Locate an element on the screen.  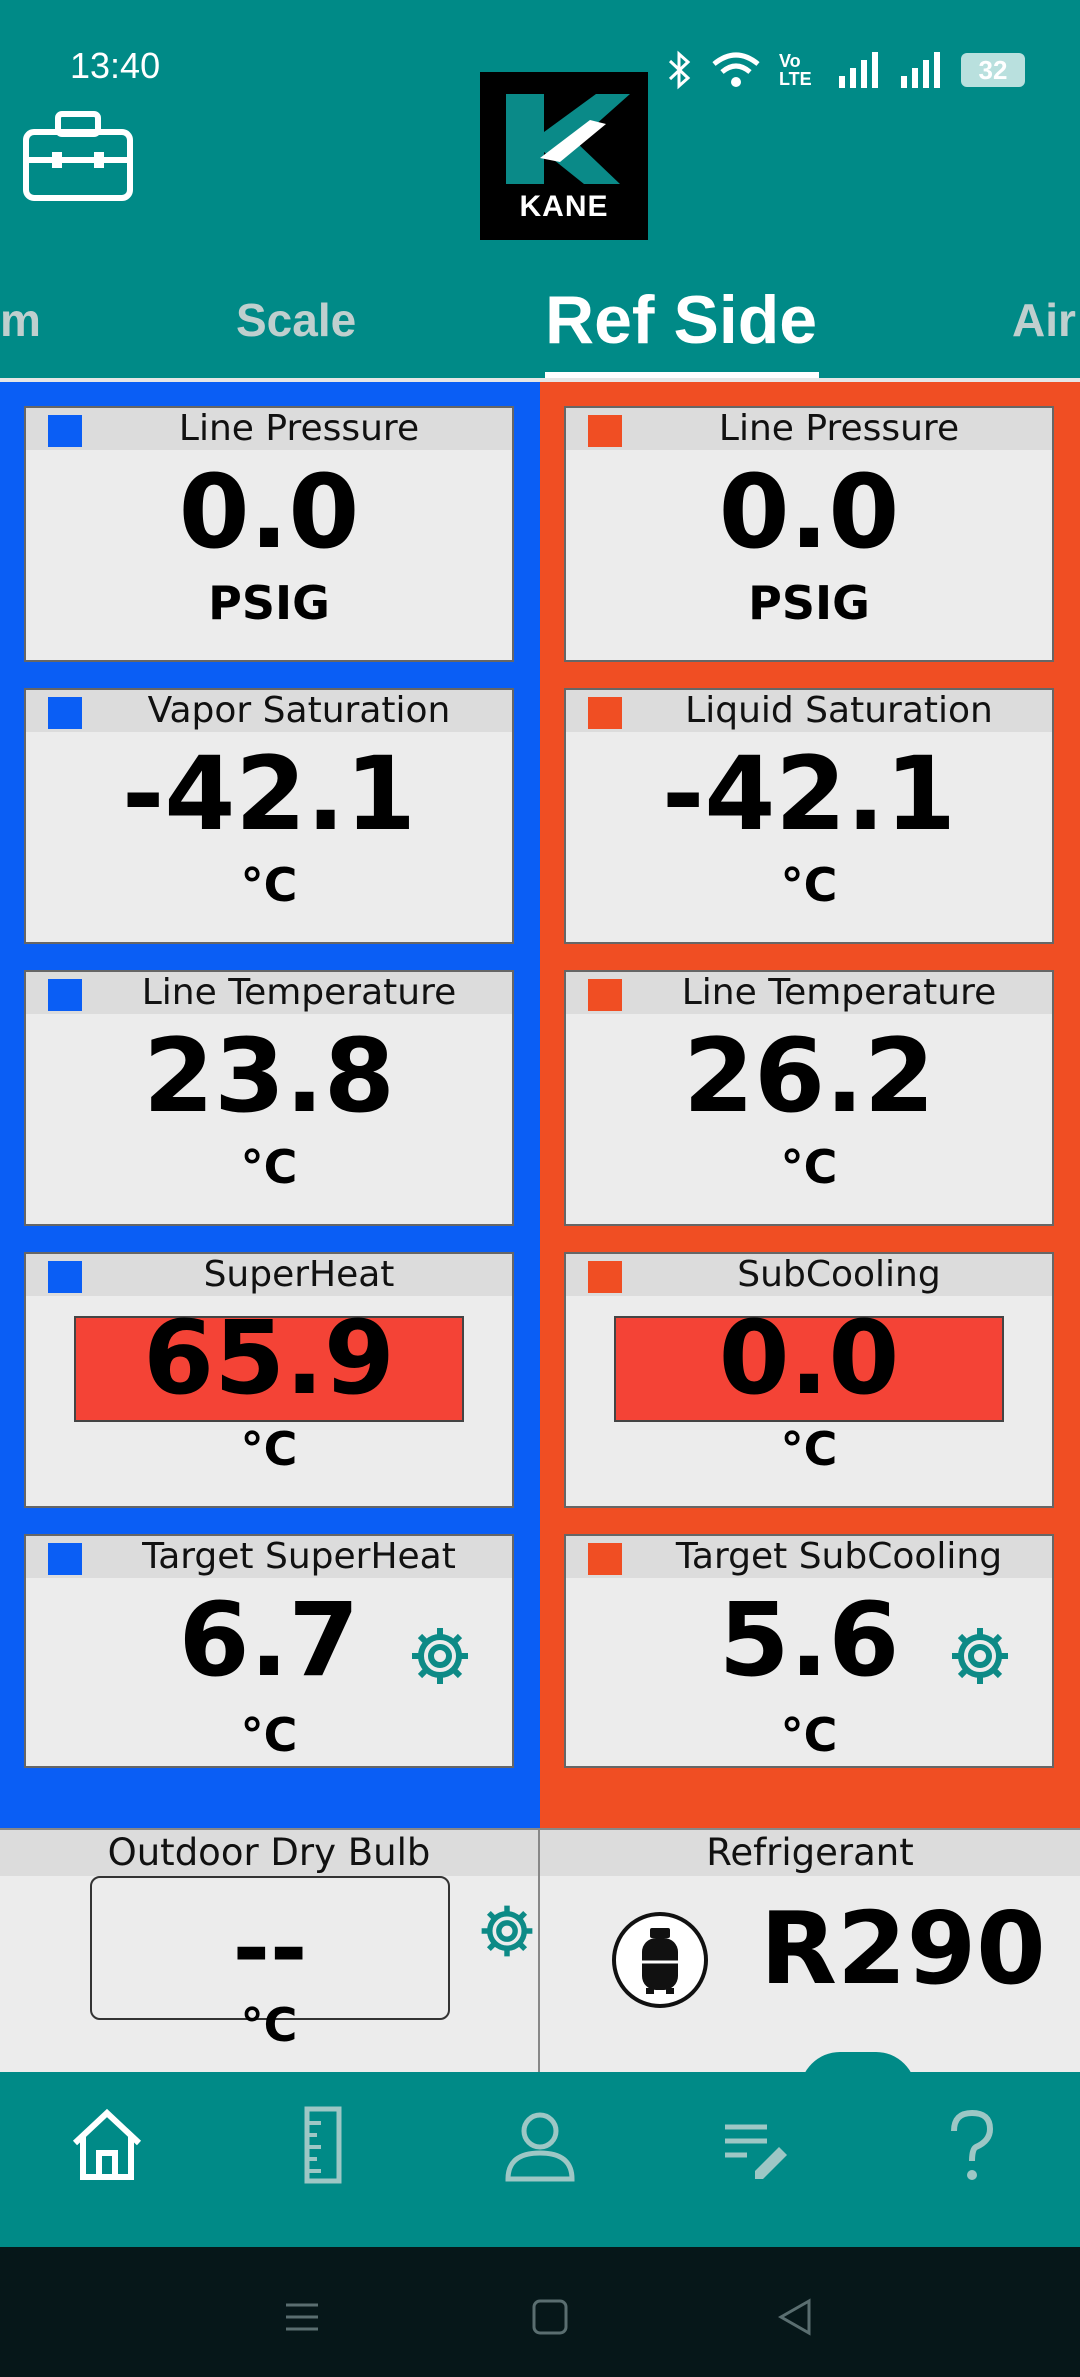
battery-indicator: 32 is located at coordinates (993, 70).